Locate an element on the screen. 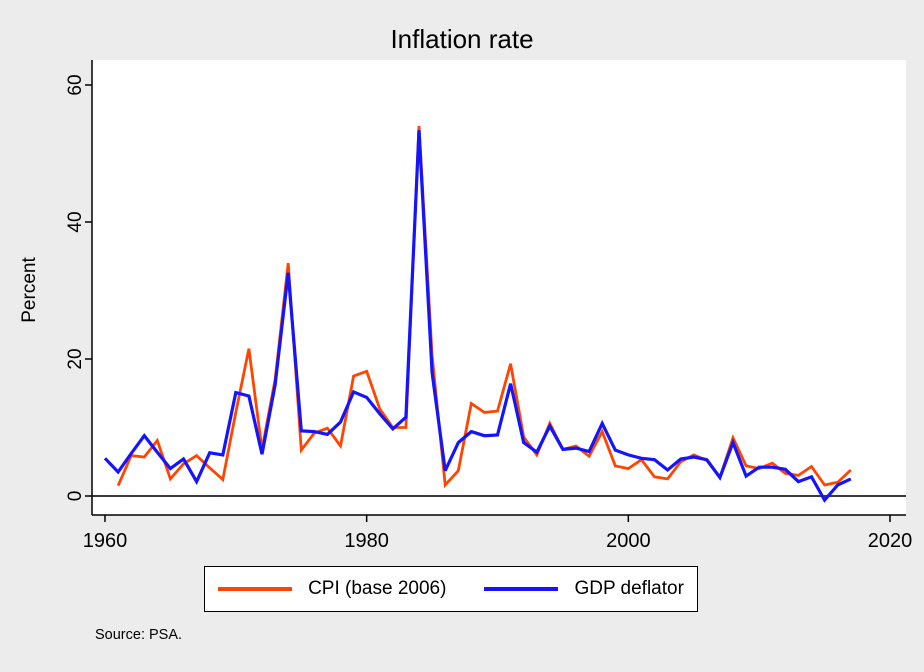 The height and width of the screenshot is (672, 924). y-tick-label: 0 is located at coordinates (75, 496).